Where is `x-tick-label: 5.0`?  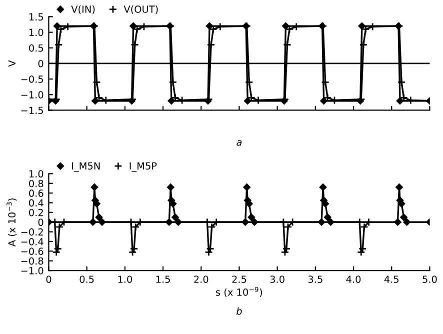
x-tick-label: 5.0 is located at coordinates (429, 279).